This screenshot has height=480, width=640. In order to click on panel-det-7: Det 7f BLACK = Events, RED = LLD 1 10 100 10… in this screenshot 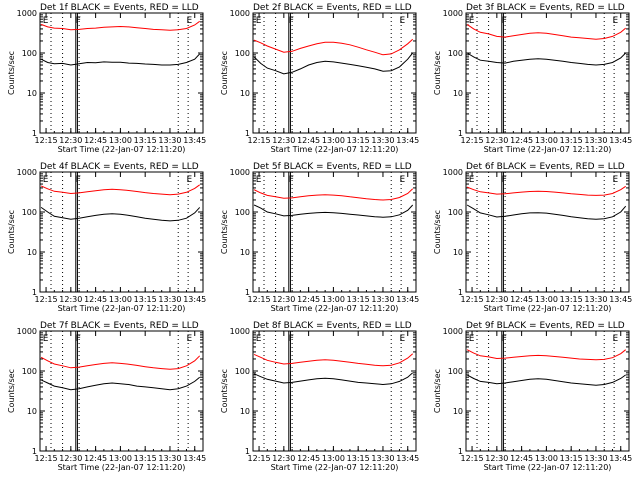, I will do `click(106, 396)`.